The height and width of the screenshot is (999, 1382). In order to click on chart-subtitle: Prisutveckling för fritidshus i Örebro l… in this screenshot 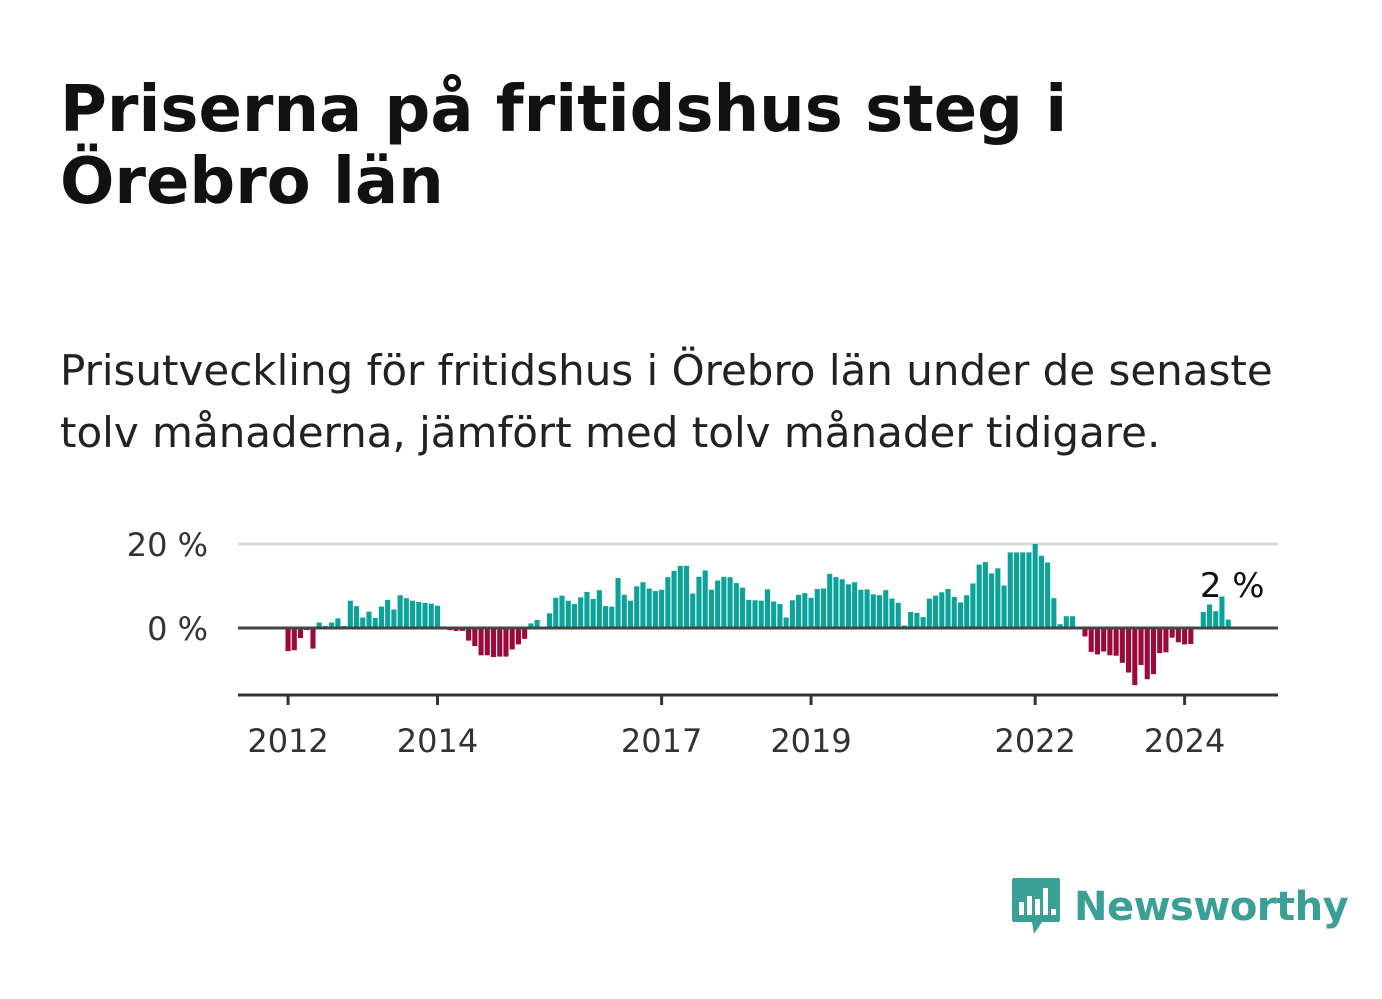, I will do `click(666, 401)`.